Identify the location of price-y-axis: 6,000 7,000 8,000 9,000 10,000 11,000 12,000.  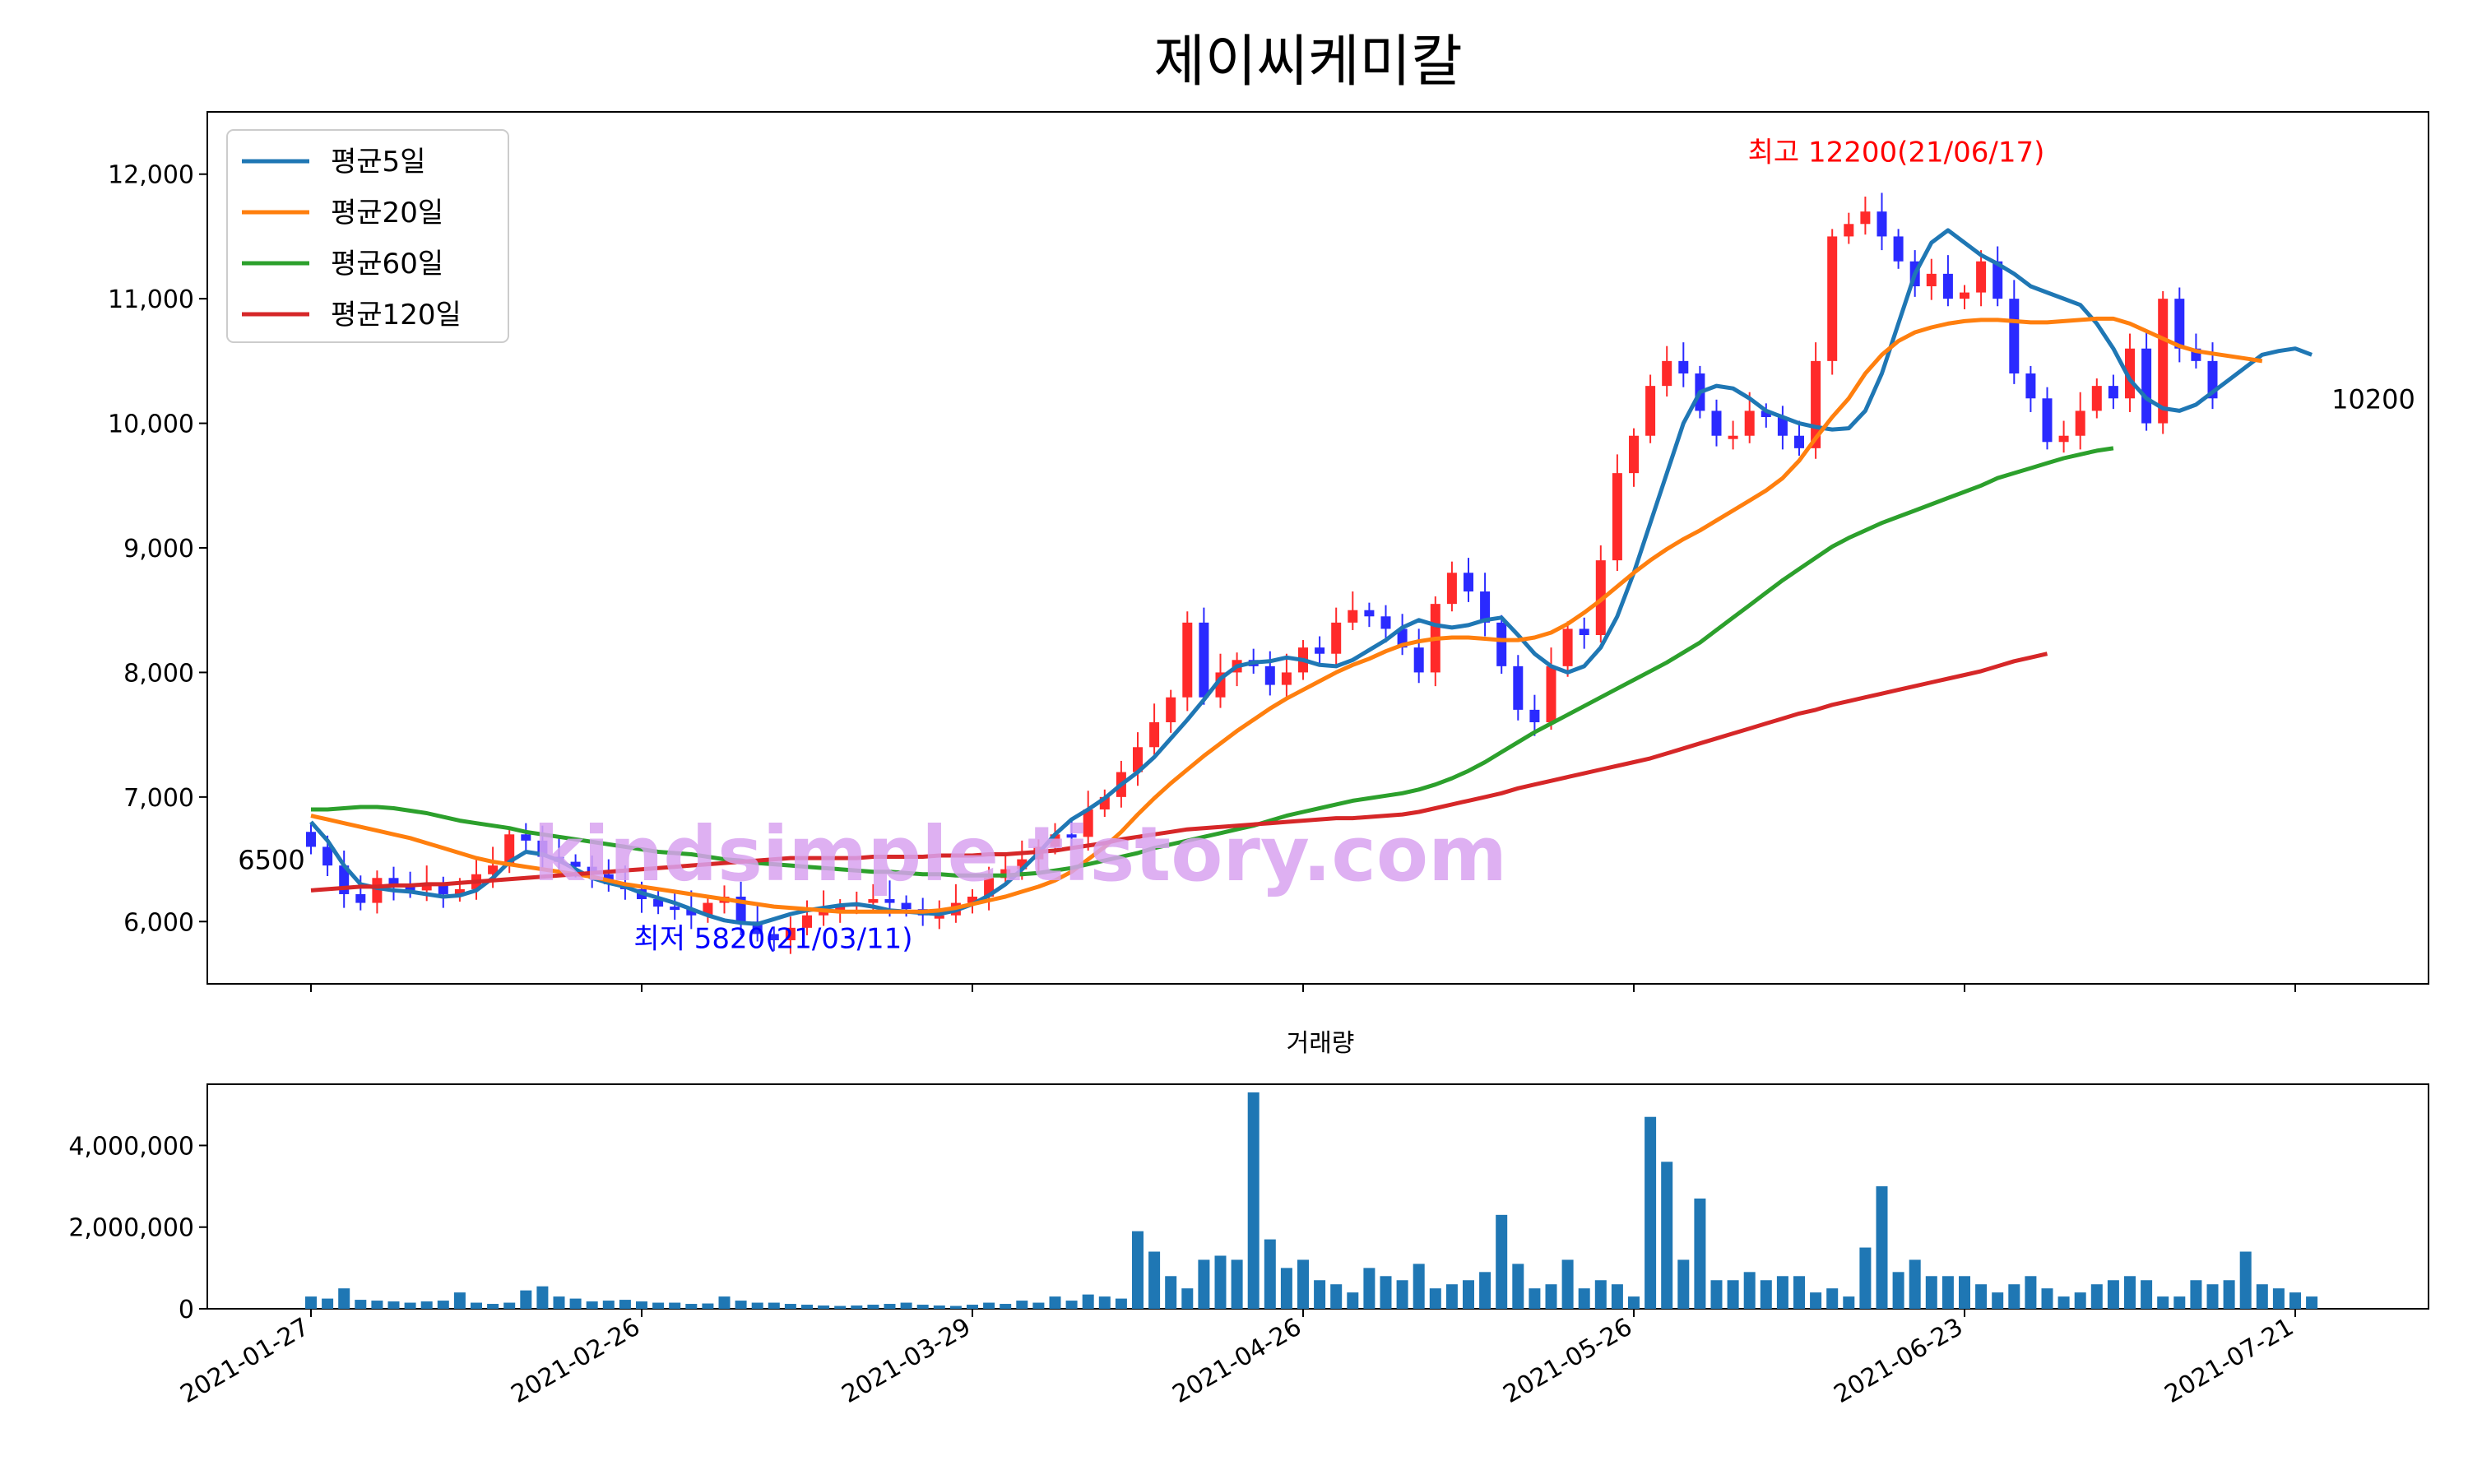
(157, 549).